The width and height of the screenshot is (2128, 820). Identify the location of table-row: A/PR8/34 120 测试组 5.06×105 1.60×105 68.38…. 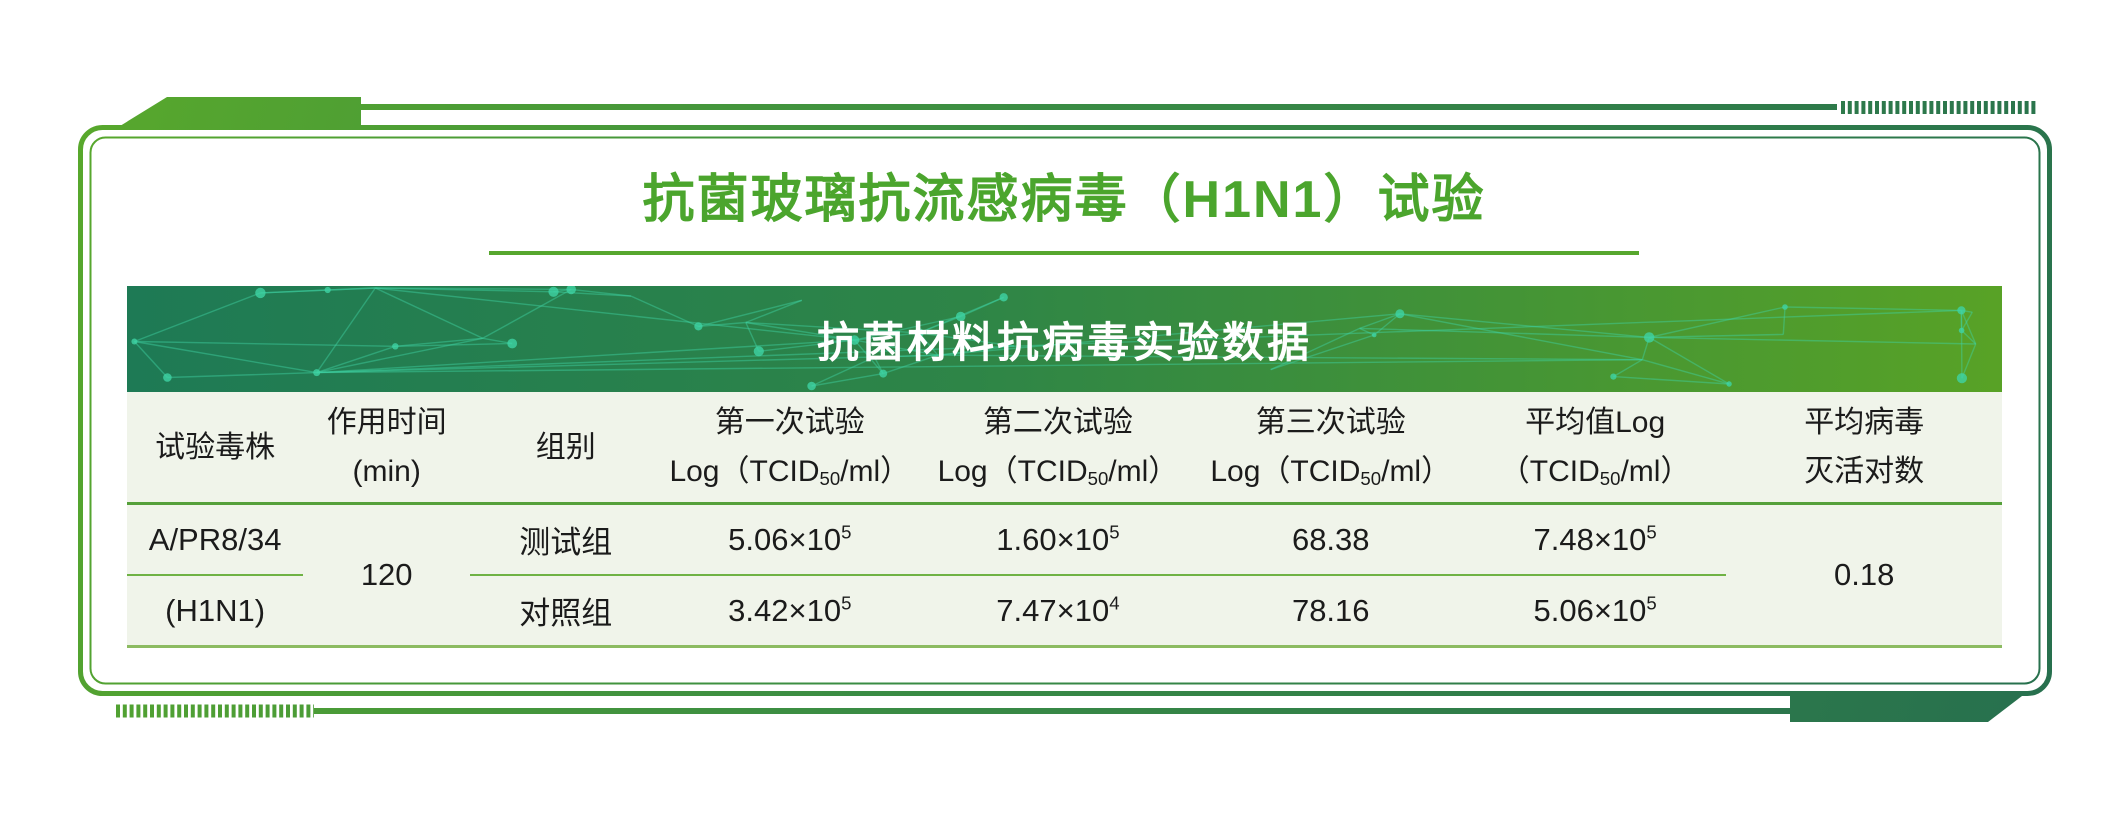
(1064, 547).